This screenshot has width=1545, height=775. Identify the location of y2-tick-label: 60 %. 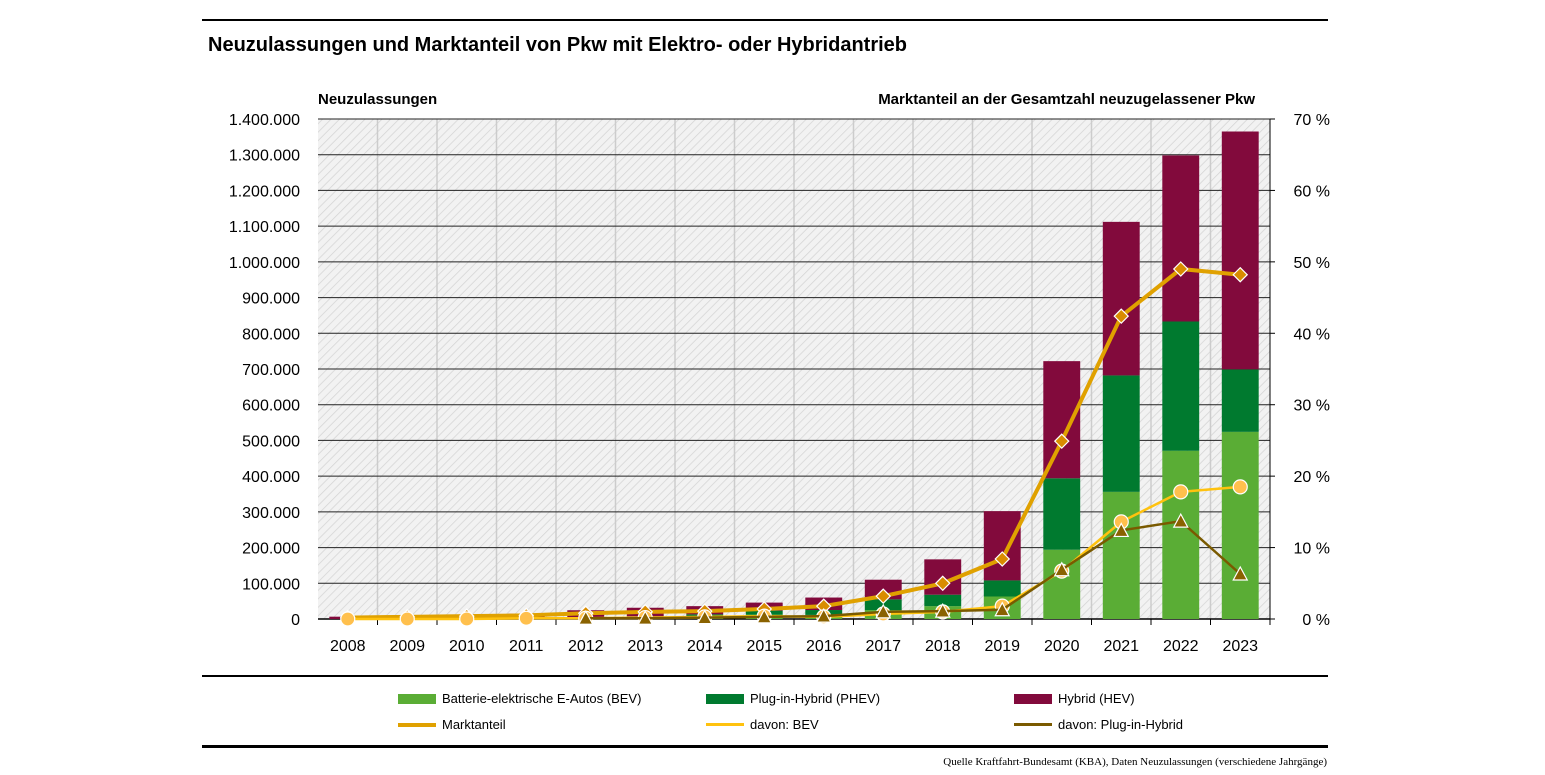
(1312, 191).